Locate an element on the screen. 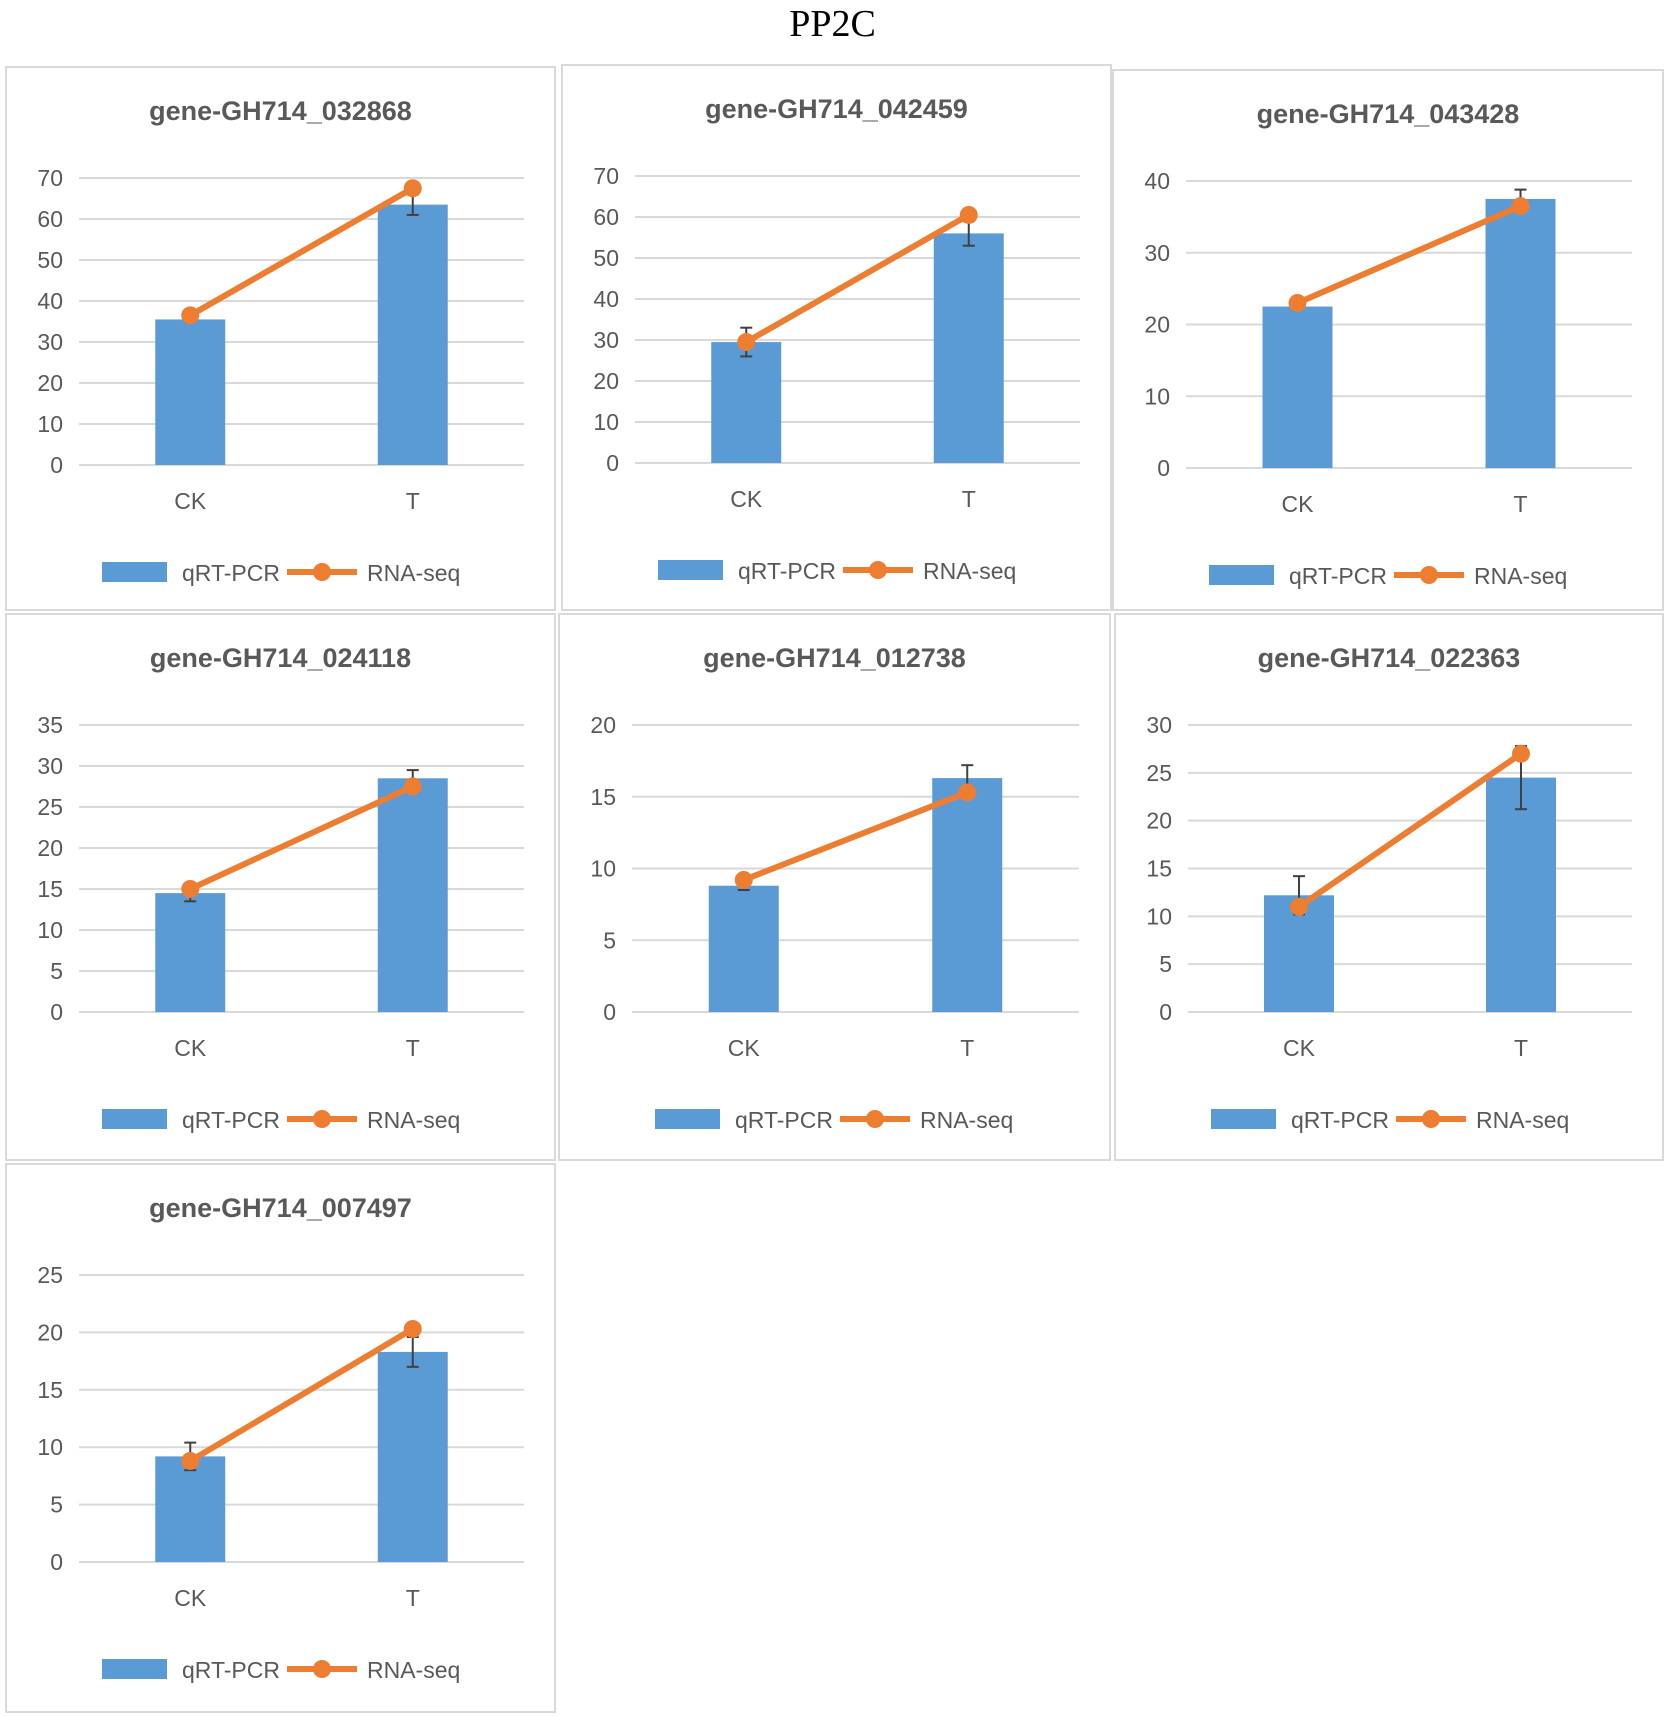 The width and height of the screenshot is (1665, 1716). chart-title: gene-GH714_022363 is located at coordinates (1389, 658).